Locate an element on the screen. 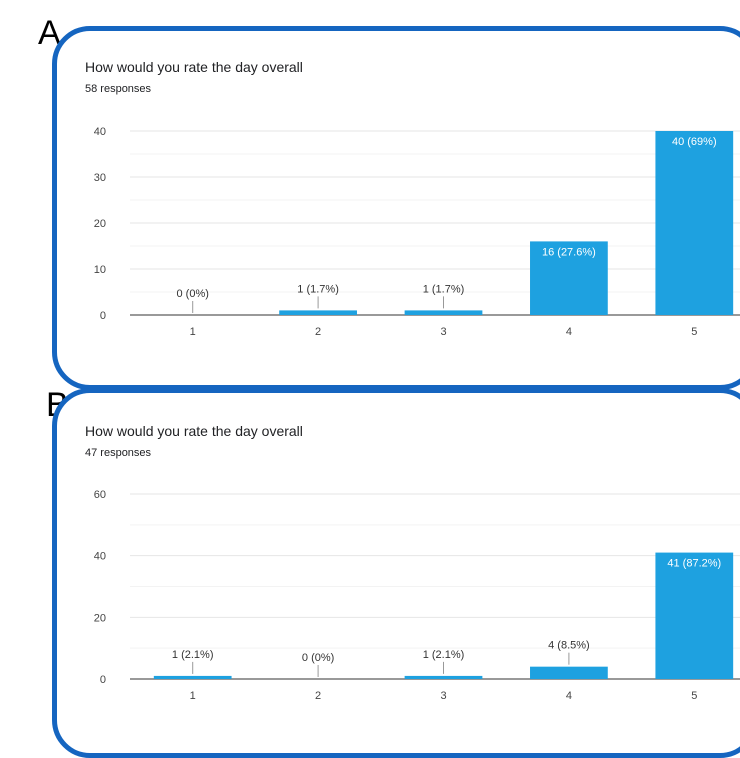  data-label: 16 (27.6%) is located at coordinates (569, 252).